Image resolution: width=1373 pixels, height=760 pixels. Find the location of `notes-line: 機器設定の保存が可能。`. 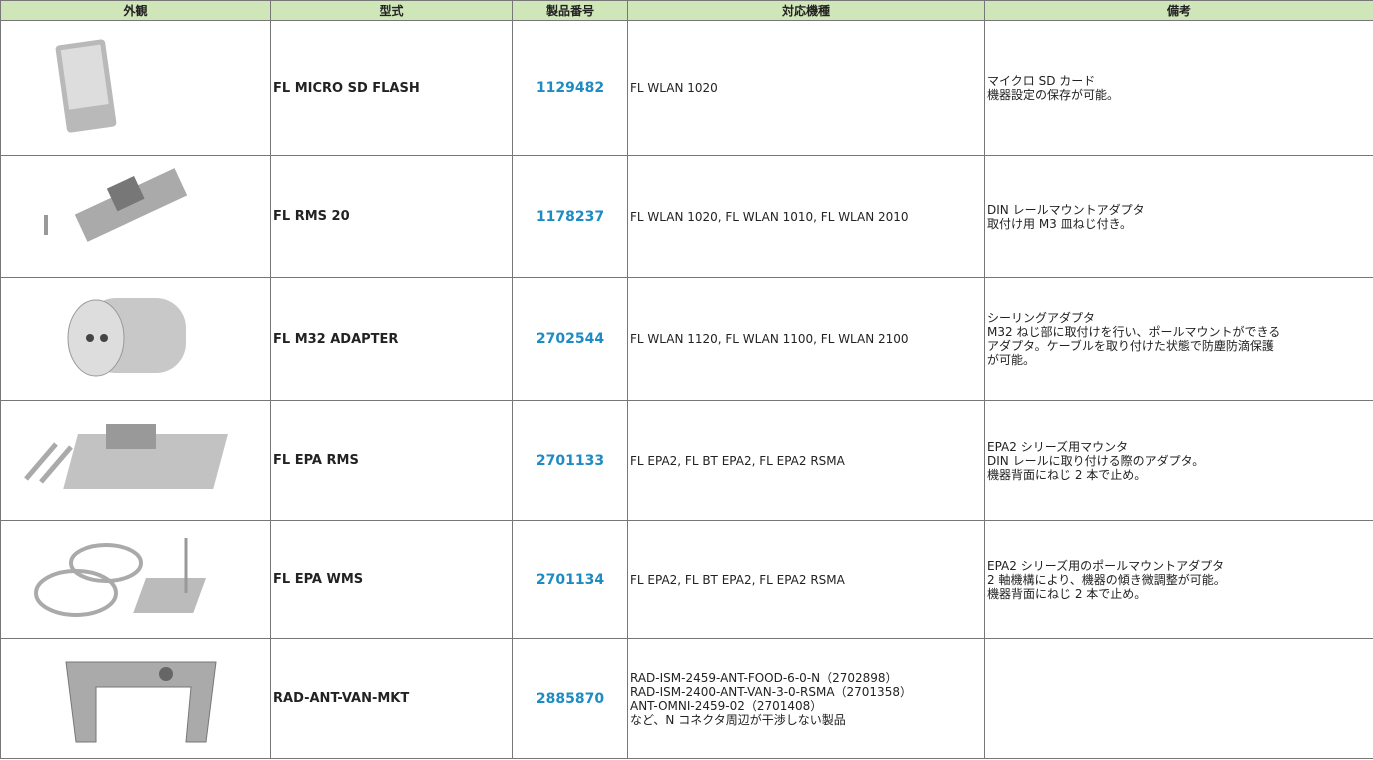

notes-line: 機器設定の保存が可能。 is located at coordinates (1053, 95).